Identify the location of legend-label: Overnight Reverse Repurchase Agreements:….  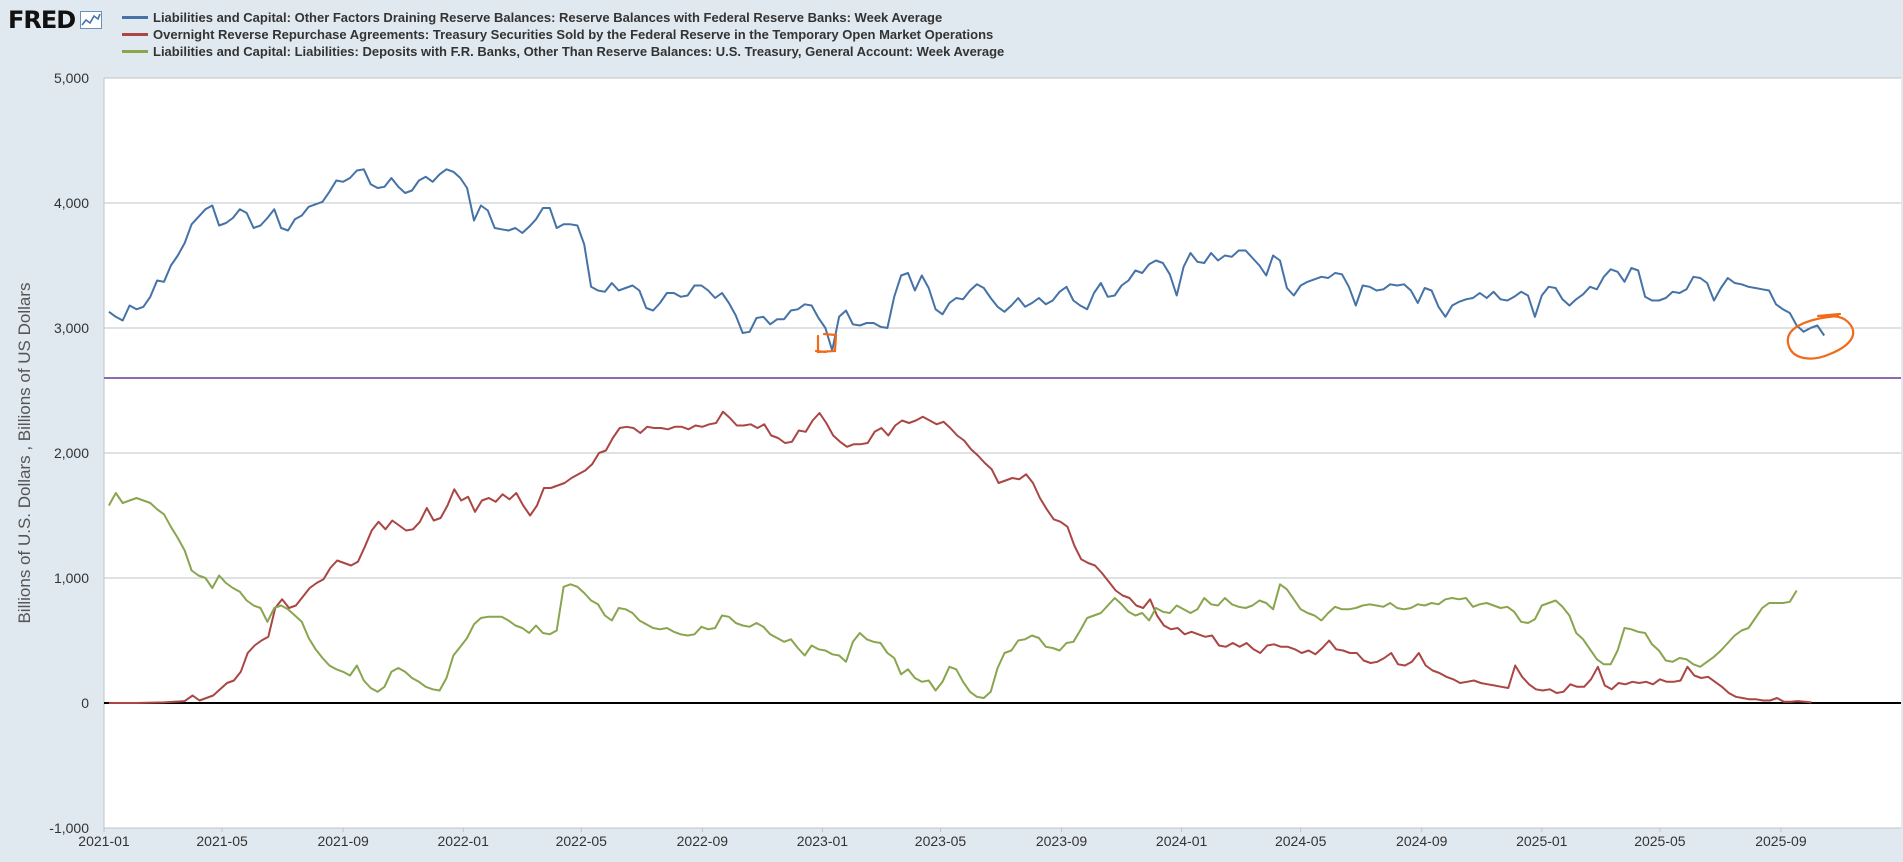
(573, 34).